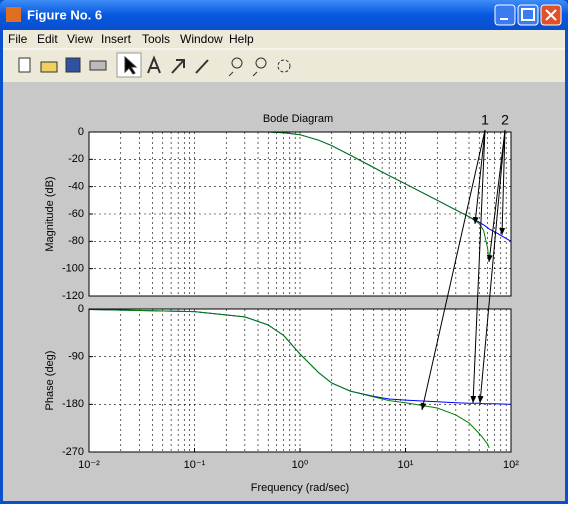  Describe the element at coordinates (50, 381) in the screenshot. I see `y-axis-label: Phase (deg)` at that location.